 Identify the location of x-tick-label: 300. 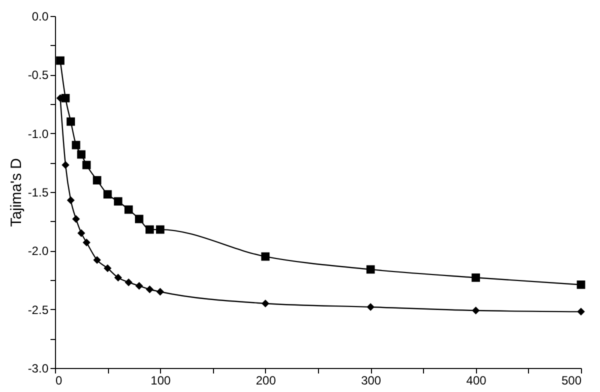
(371, 381).